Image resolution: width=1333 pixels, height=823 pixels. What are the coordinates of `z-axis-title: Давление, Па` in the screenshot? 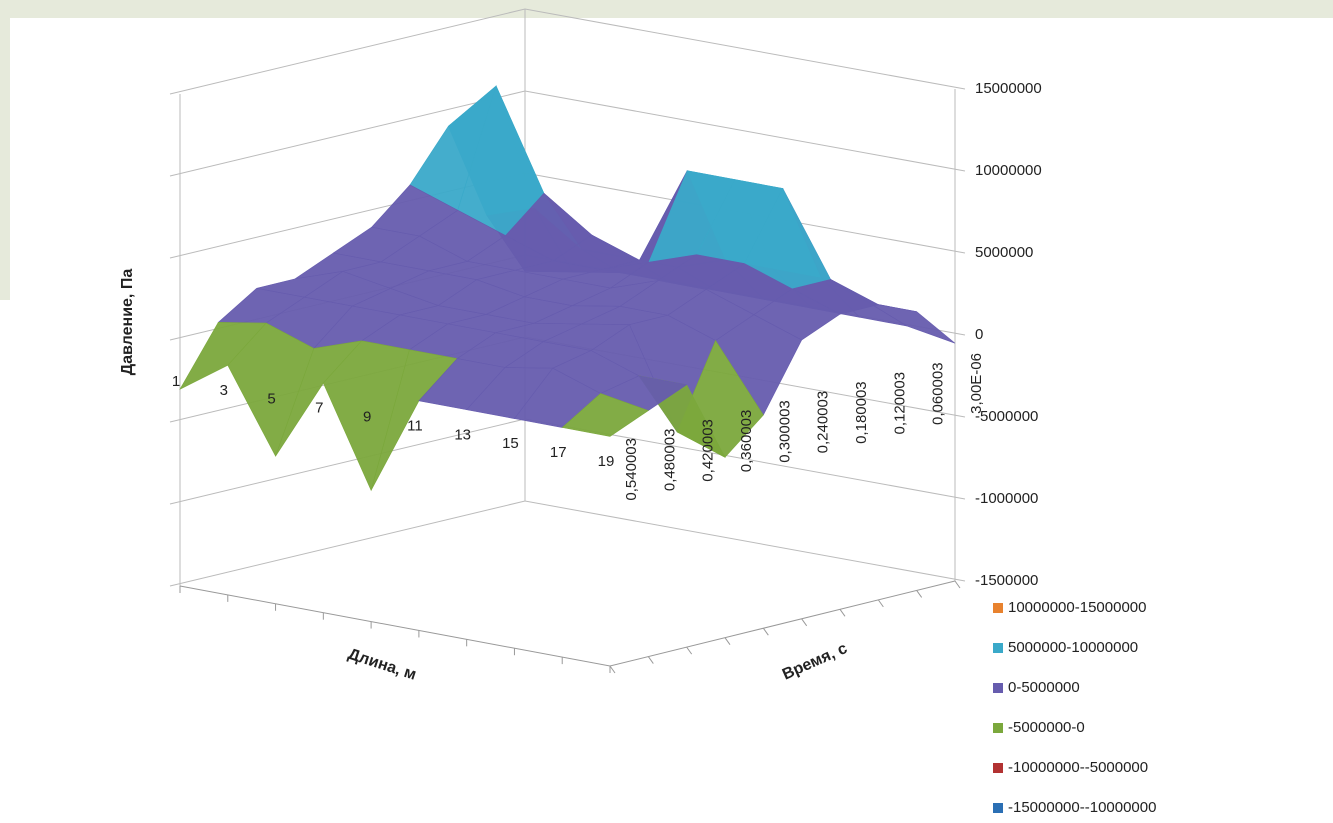 It's located at (127, 322).